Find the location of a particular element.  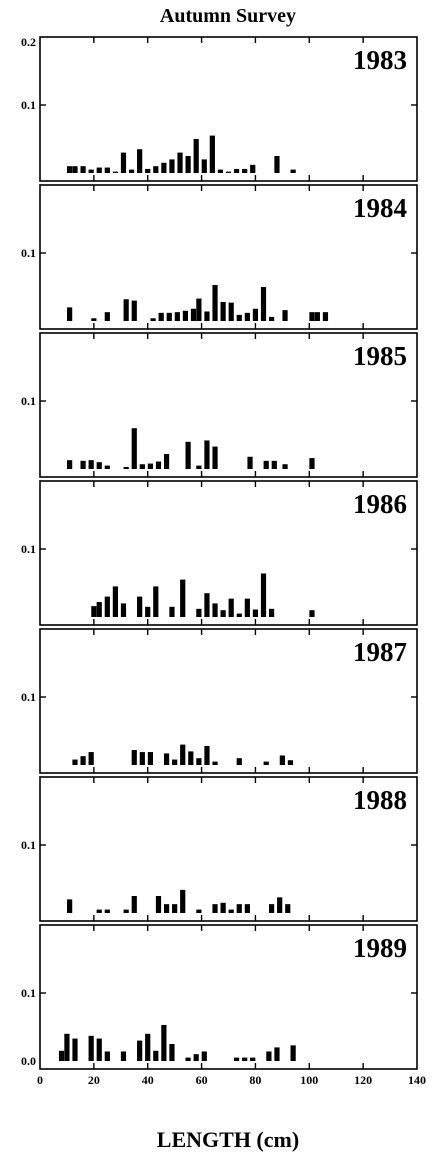

panel-frame is located at coordinates (228, 109).